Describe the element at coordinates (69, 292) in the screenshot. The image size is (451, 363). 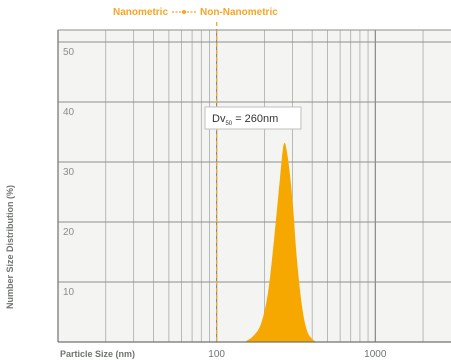
I see `y-tick-label: 10` at that location.